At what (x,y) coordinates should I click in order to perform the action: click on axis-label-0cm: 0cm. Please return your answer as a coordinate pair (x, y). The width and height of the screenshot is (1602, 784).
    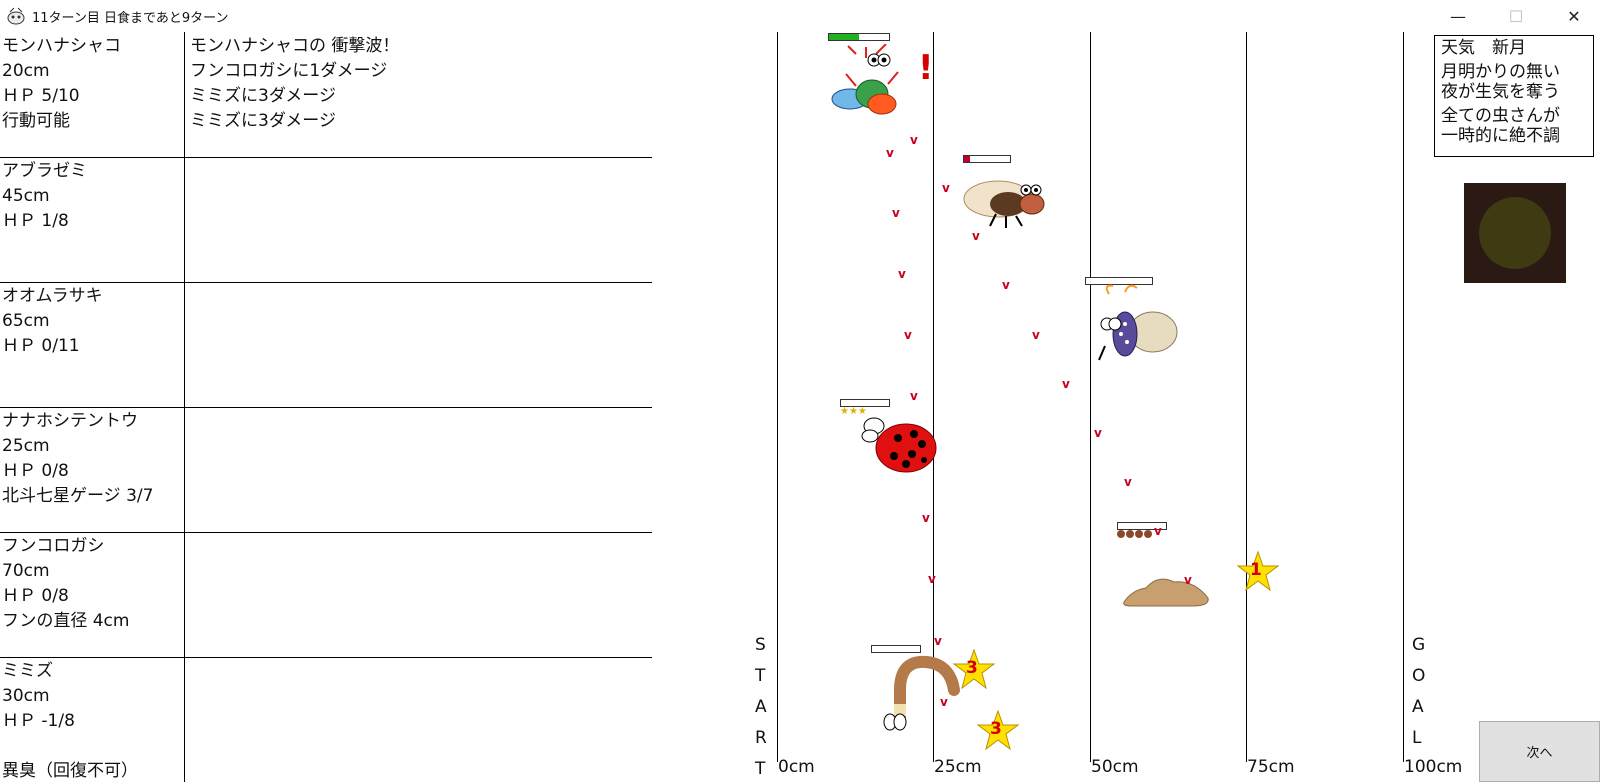
    Looking at the image, I should click on (796, 767).